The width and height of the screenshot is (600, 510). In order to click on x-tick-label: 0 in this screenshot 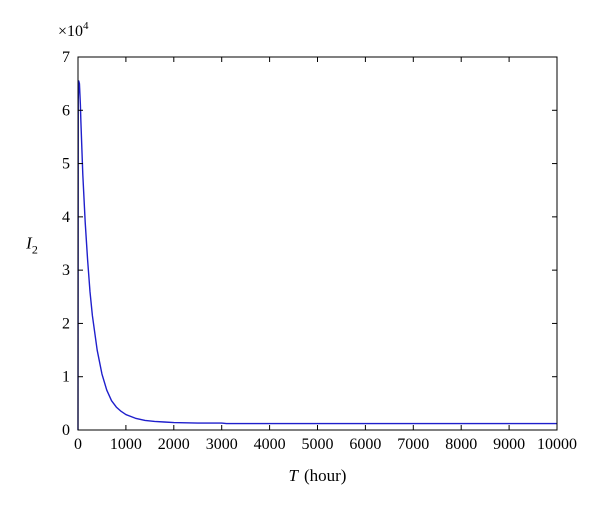, I will do `click(78, 444)`.